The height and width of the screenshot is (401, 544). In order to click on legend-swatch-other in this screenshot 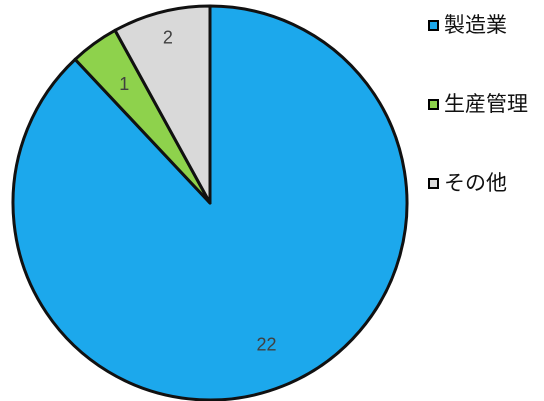, I will do `click(433, 183)`.